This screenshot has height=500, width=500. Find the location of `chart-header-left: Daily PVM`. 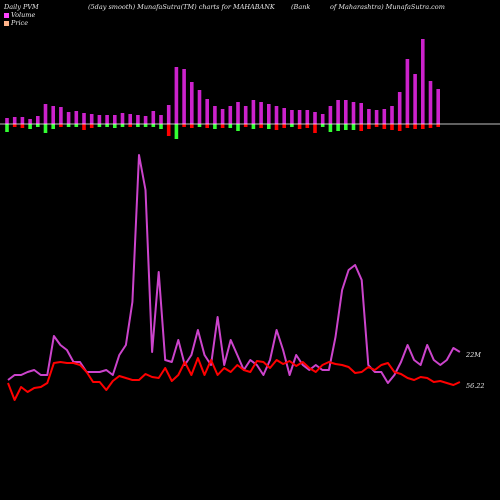

chart-header-left: Daily PVM is located at coordinates (21, 7).